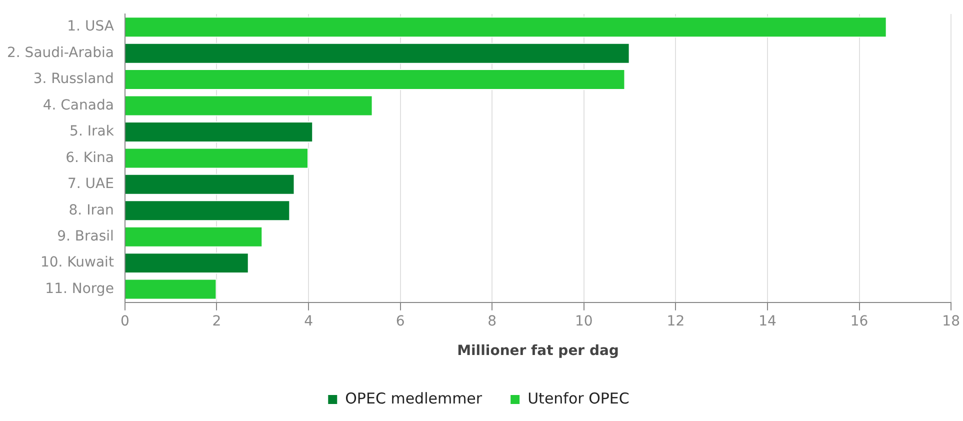  I want to click on x-axis-title: Millioner fat per dag, so click(538, 351).